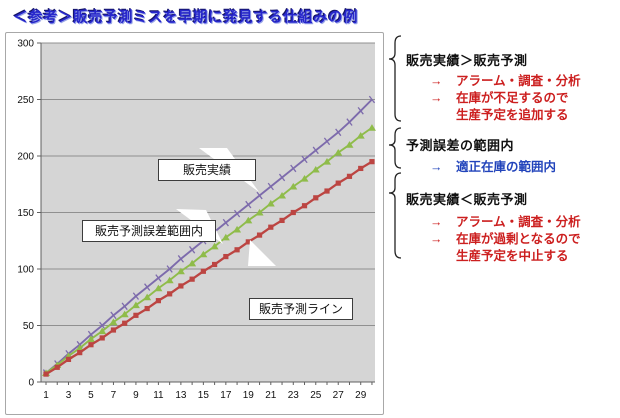 Image resolution: width=620 pixels, height=418 pixels. I want to click on svg-text: 29, so click(361, 395).